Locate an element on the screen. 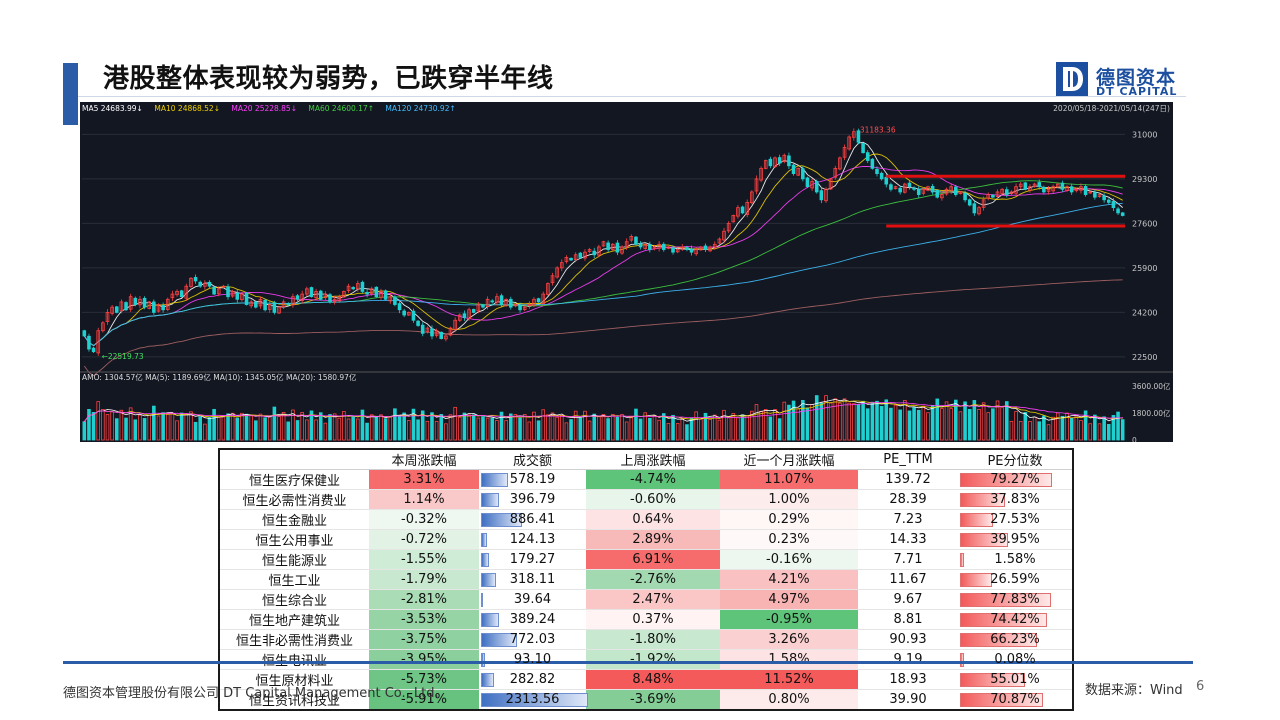 This screenshot has width=1280, height=720. turnover-value: 282.82 is located at coordinates (532, 679).